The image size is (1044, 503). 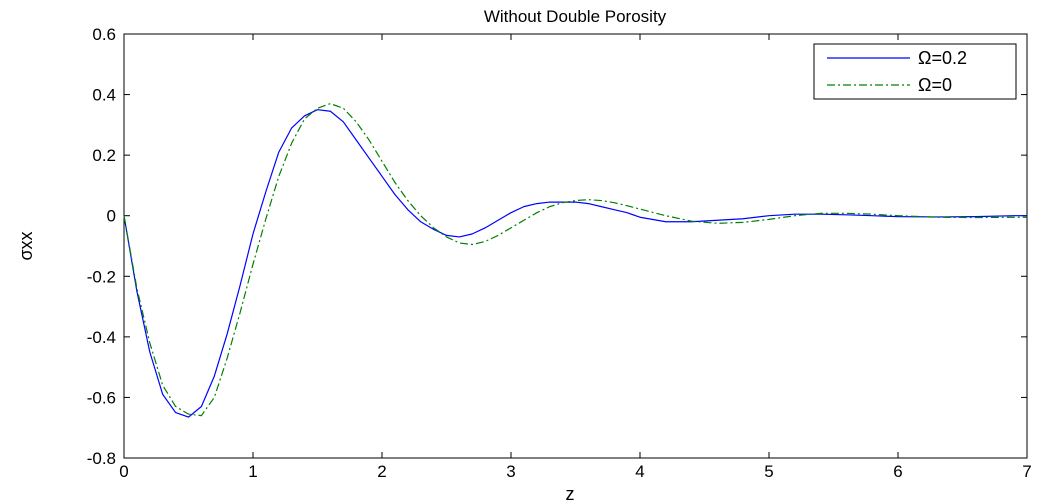 What do you see at coordinates (935, 85) in the screenshot?
I see `legend-label-omega-0: Ω=0` at bounding box center [935, 85].